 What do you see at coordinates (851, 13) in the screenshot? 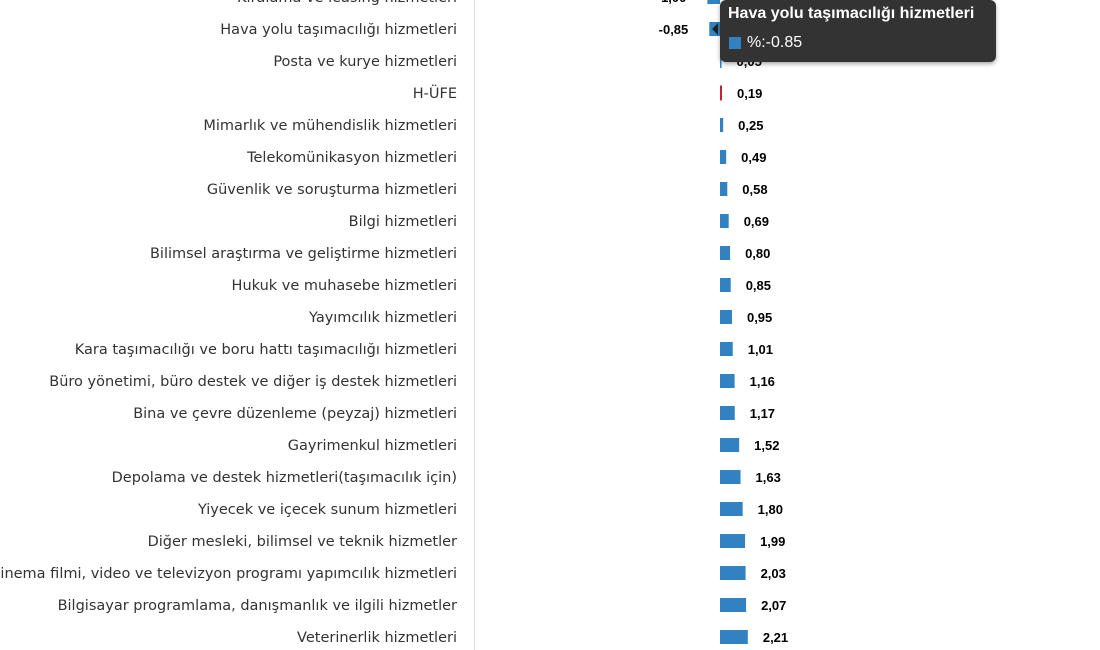
I see `tooltip-title: Hava yolu taşımacılığı hizmetleri` at bounding box center [851, 13].